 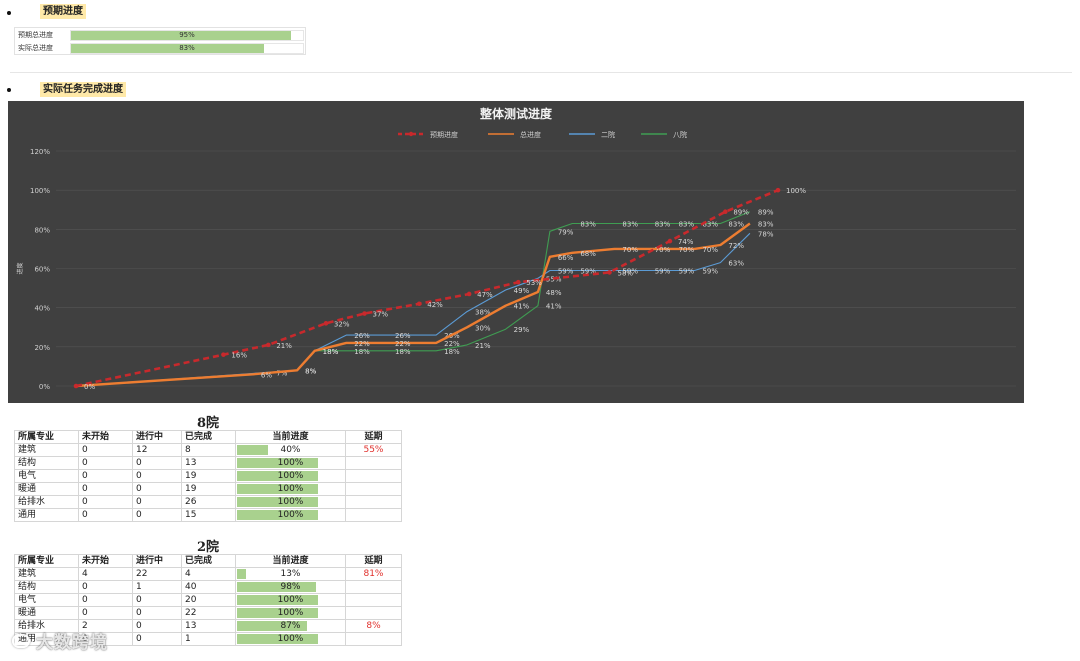 I want to click on data-label: 41%, so click(x=554, y=307).